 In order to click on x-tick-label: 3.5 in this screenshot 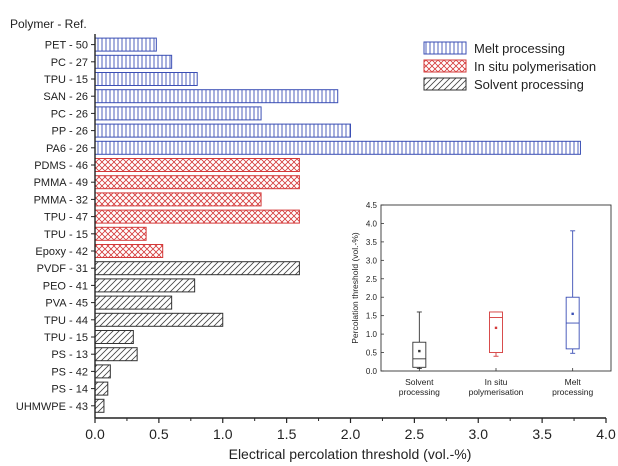, I will do `click(542, 434)`.